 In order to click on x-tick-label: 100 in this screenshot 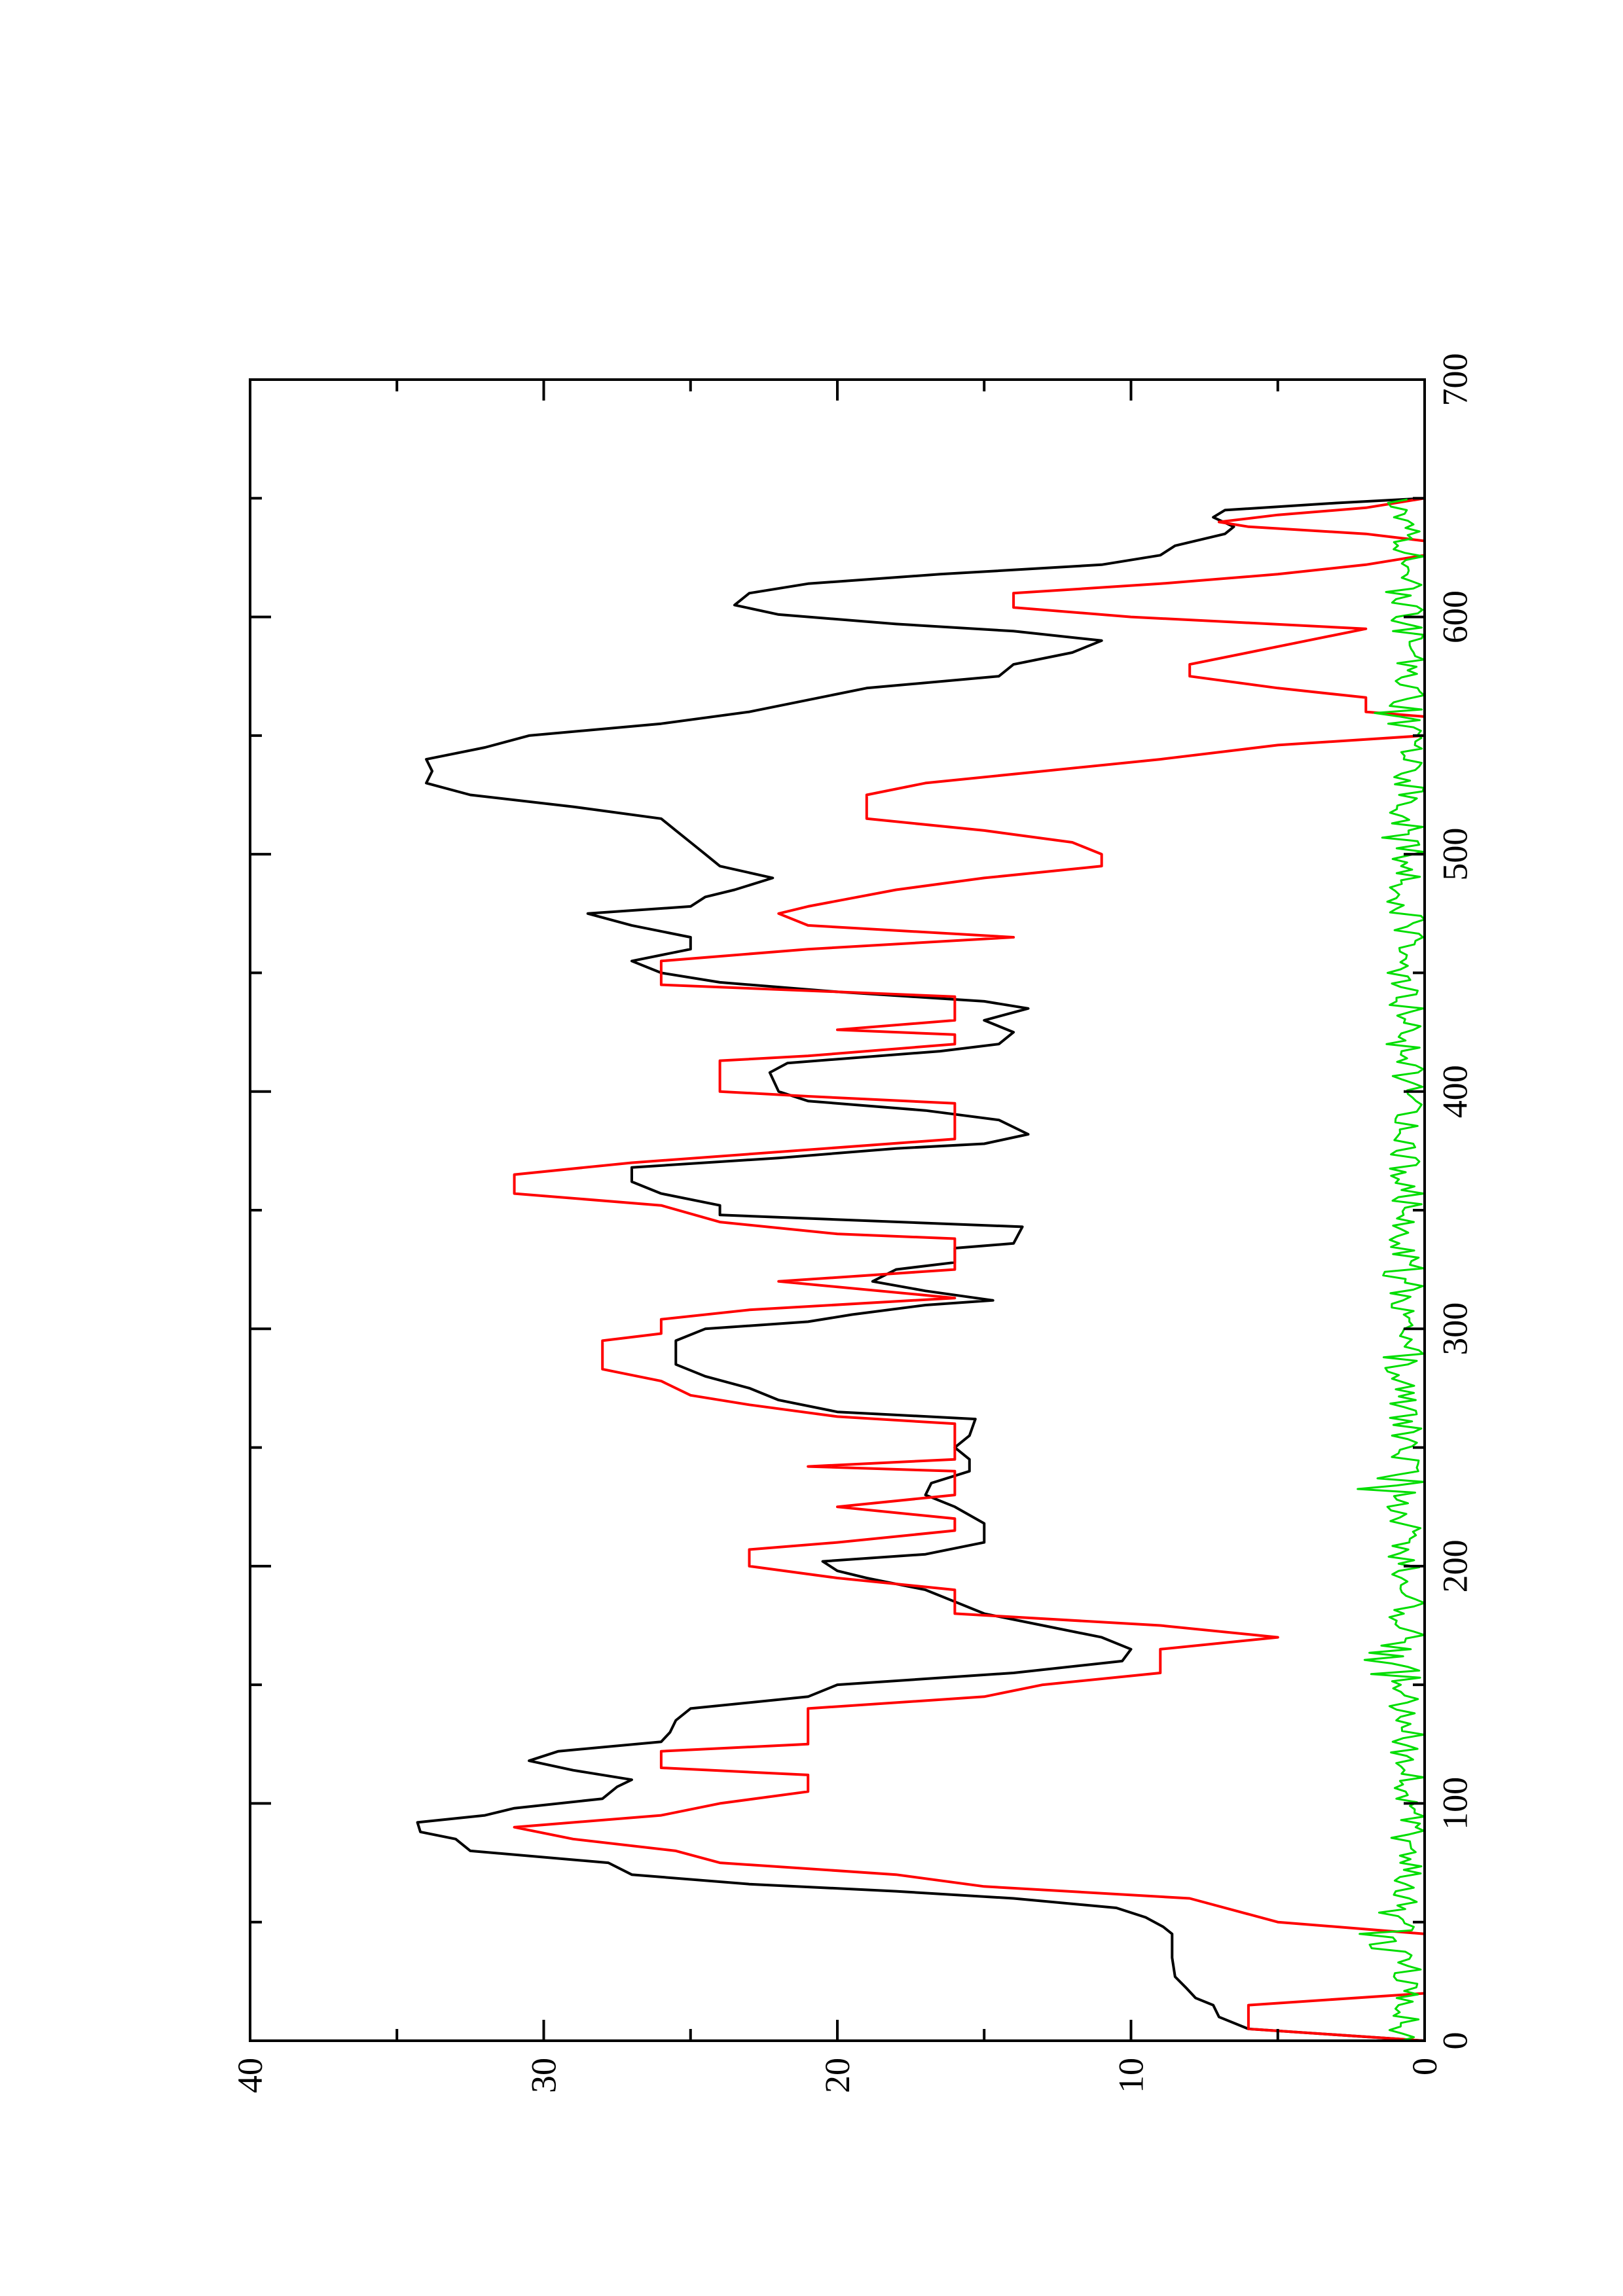, I will do `click(1454, 1803)`.